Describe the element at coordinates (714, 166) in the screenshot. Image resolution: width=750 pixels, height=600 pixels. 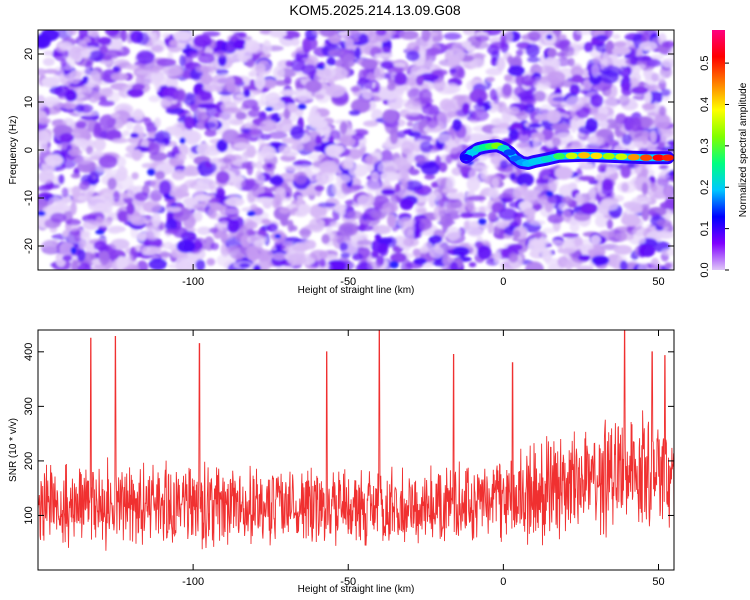
I see `colorbar-ticks: 0.0 0.1 0.2 0.3 0.4 0.5` at that location.